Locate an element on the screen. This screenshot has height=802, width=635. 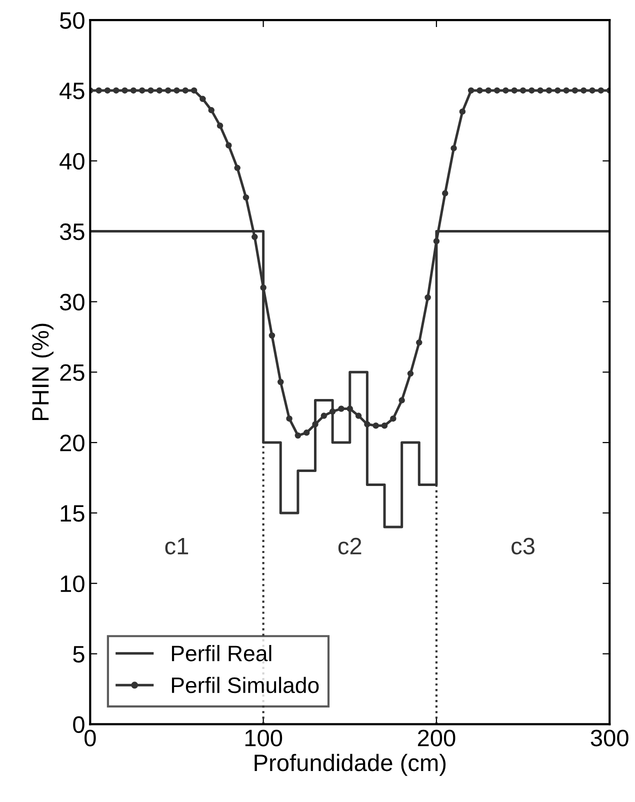
y-axis-title: PHIN (%) is located at coordinates (42, 372).